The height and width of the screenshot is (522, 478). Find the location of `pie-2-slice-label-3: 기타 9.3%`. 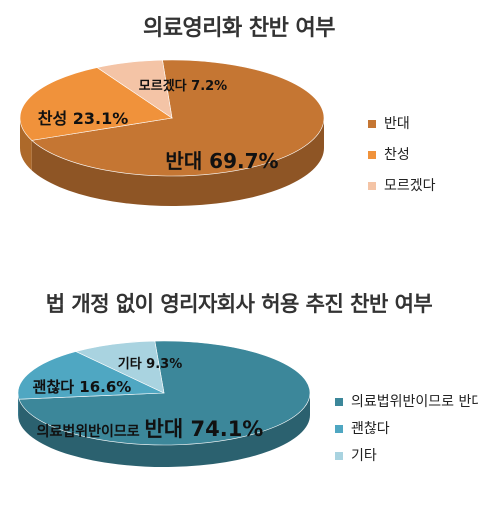

pie-2-slice-label-3: 기타 9.3% is located at coordinates (150, 364).